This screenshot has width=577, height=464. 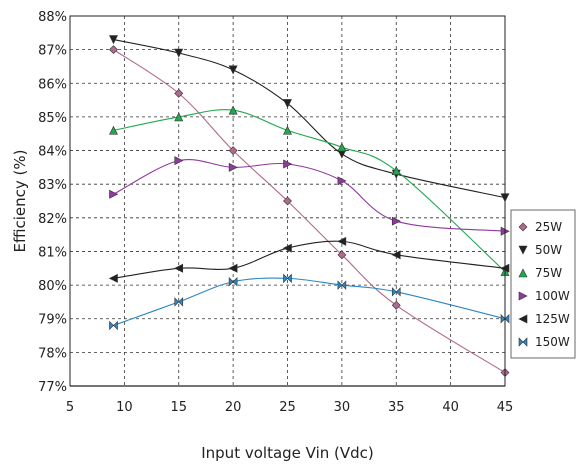 I want to click on legend-label: 50W, so click(x=548, y=250).